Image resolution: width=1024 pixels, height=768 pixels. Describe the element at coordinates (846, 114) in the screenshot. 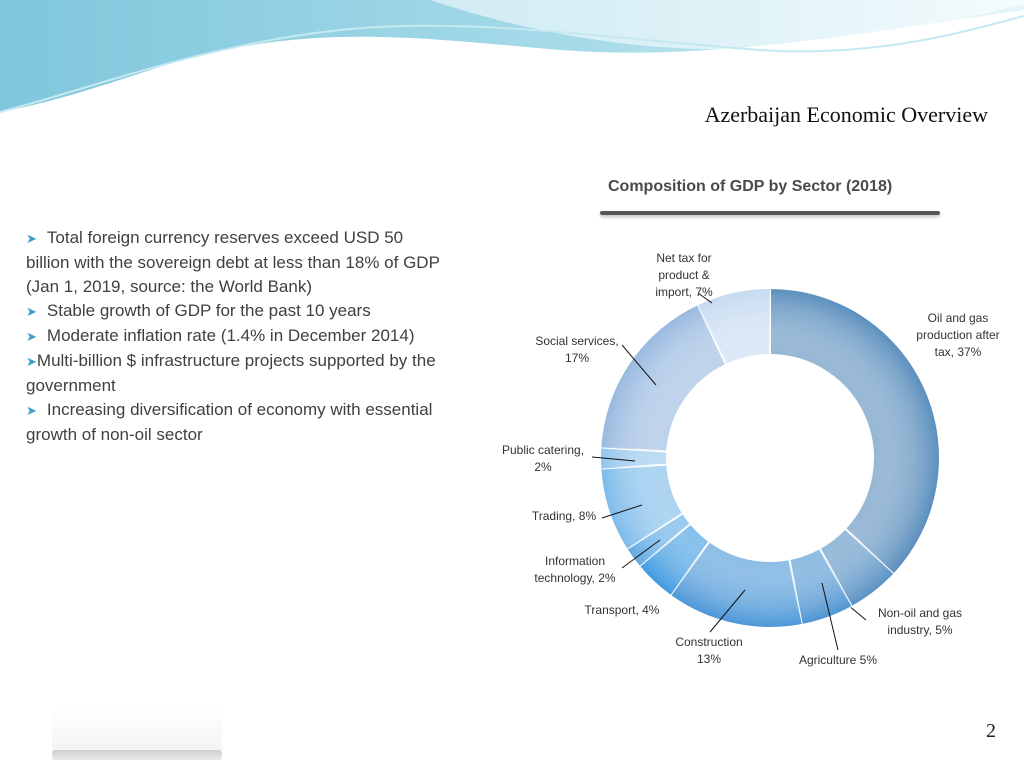

I see `slide-title: Azerbaijan Economic Overview` at that location.